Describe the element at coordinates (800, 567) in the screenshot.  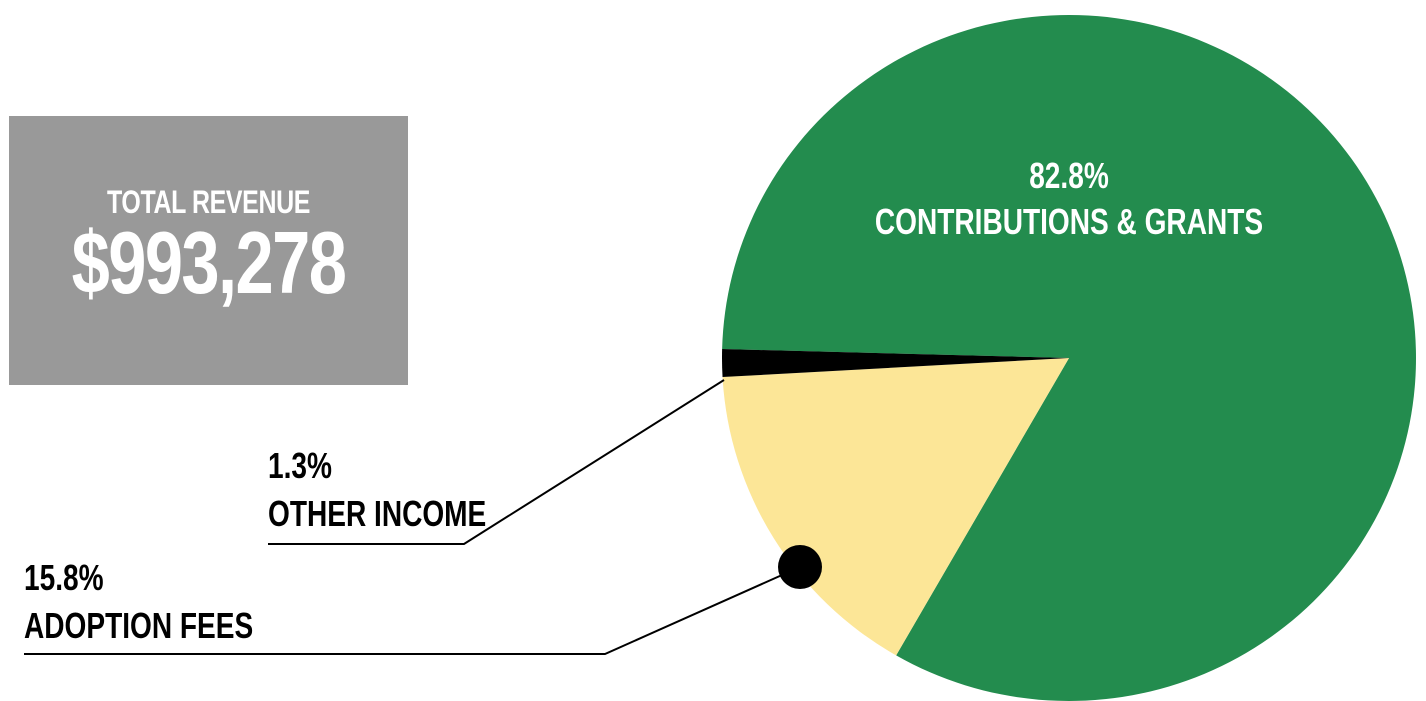
I see `leader-dot-adoption-fees` at that location.